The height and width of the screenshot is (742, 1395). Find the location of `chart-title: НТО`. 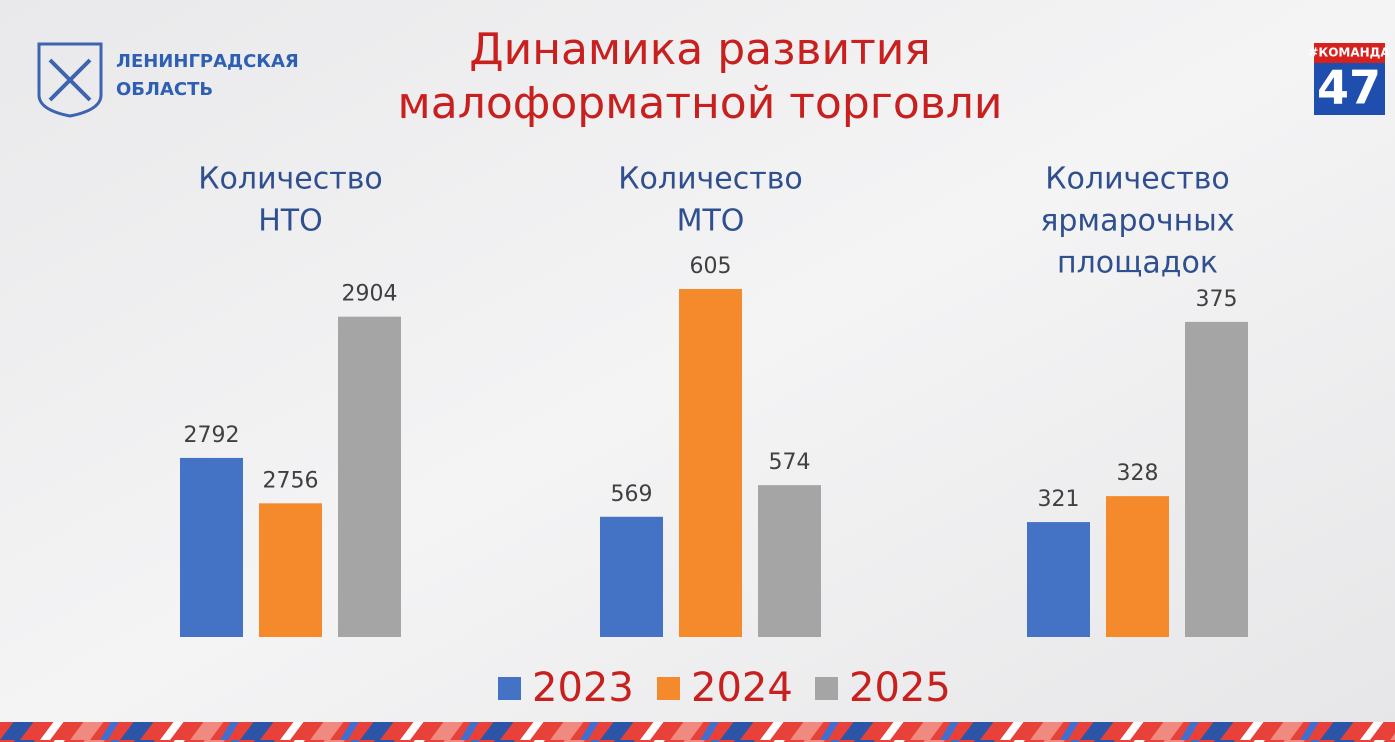

chart-title: НТО is located at coordinates (290, 221).